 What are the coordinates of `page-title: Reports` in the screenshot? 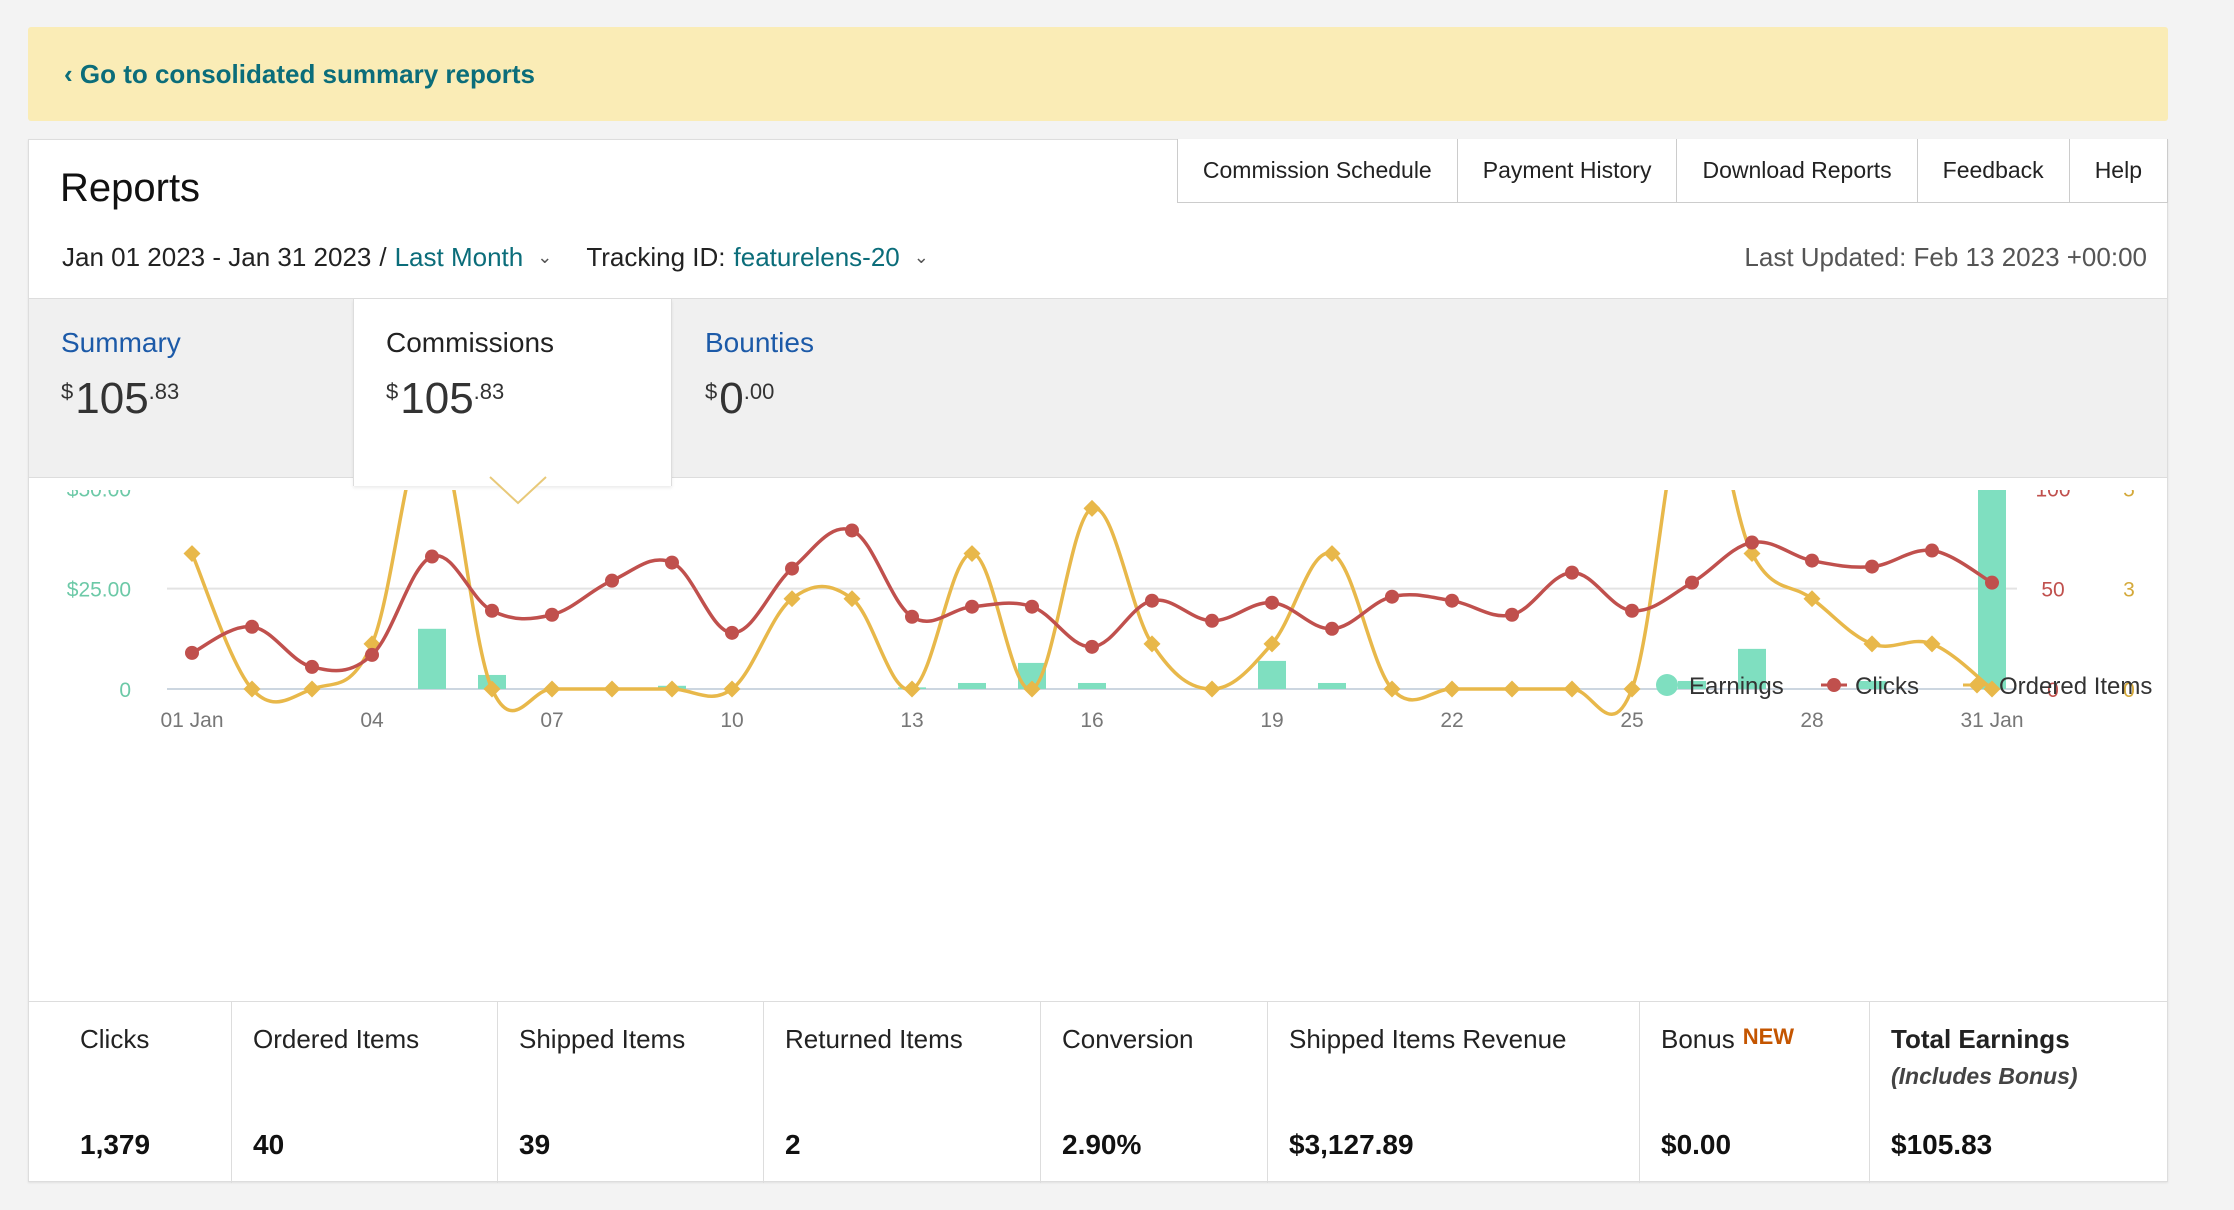 It's located at (130, 188).